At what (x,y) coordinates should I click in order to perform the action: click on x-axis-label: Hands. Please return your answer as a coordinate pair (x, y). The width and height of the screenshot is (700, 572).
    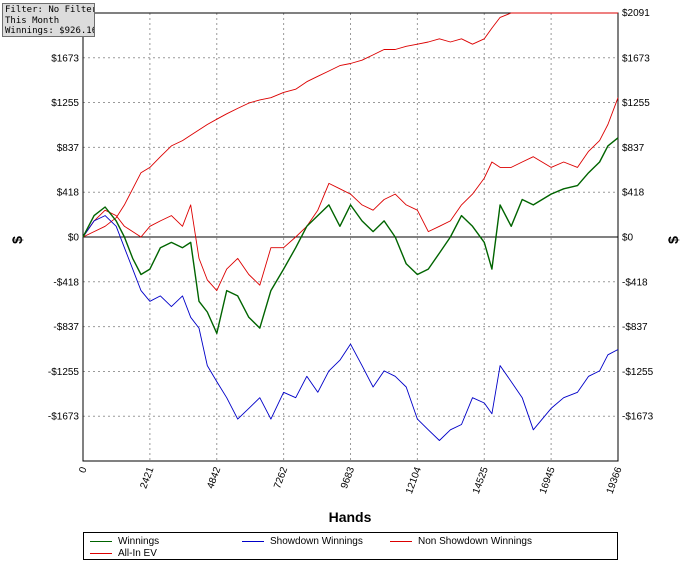
    Looking at the image, I should click on (350, 517).